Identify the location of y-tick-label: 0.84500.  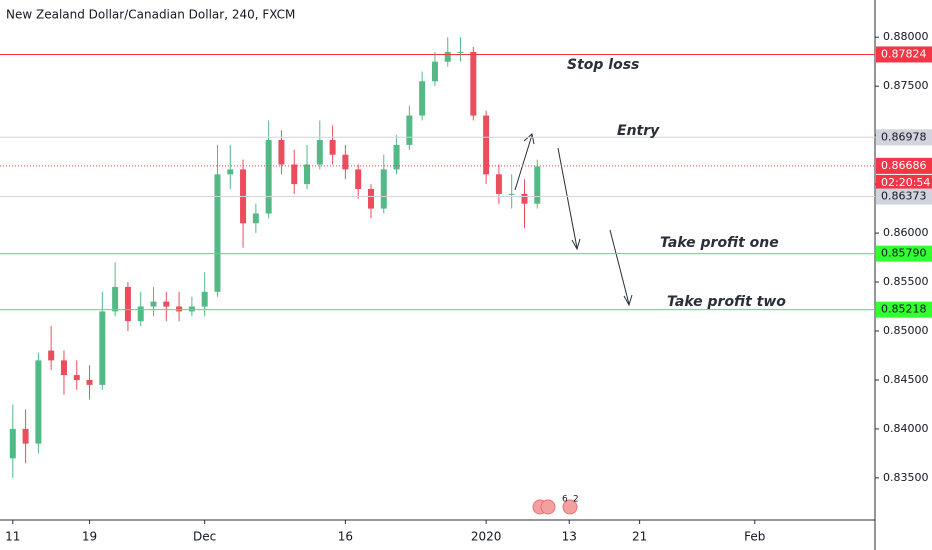
(906, 379).